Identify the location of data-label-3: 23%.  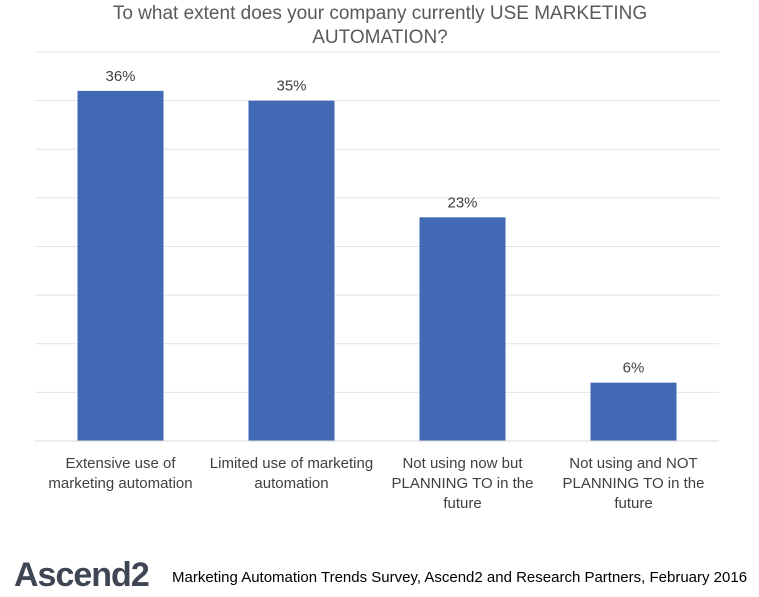
(462, 202).